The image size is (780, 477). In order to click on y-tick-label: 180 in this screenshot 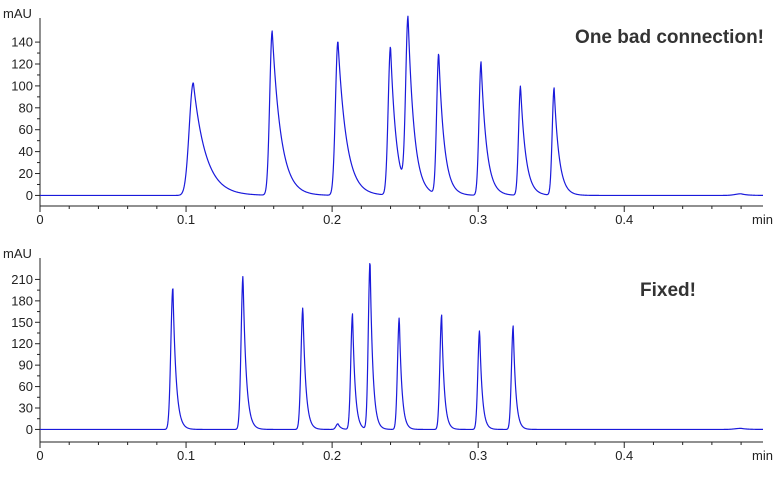, I will do `click(22, 300)`.